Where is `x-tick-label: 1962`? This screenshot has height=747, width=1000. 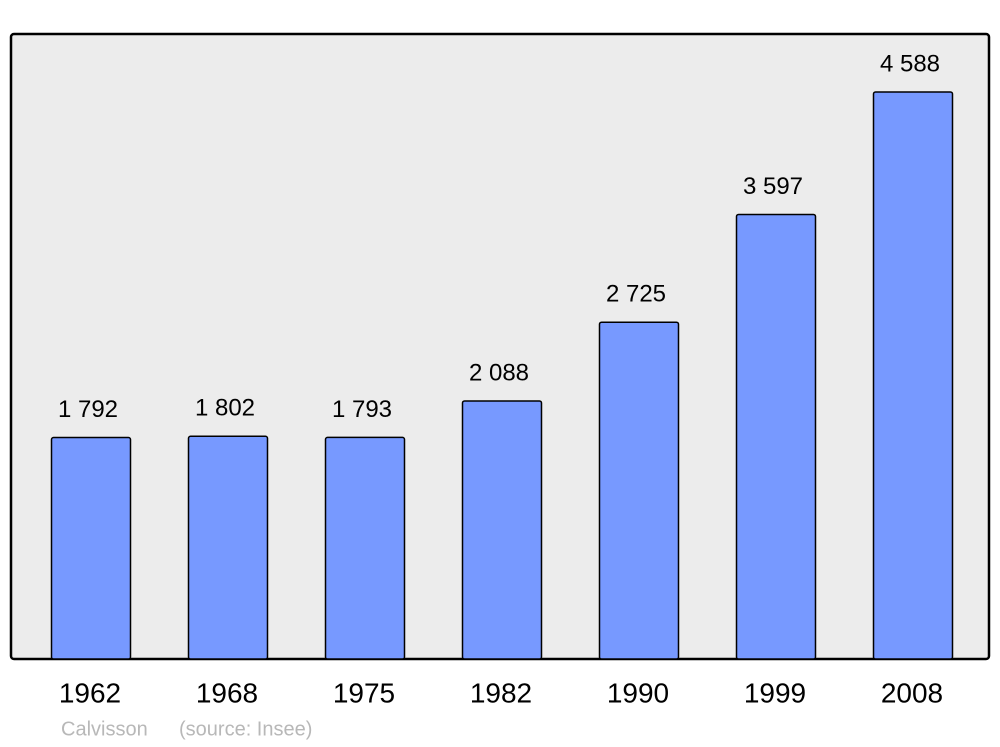
x-tick-label: 1962 is located at coordinates (90, 692).